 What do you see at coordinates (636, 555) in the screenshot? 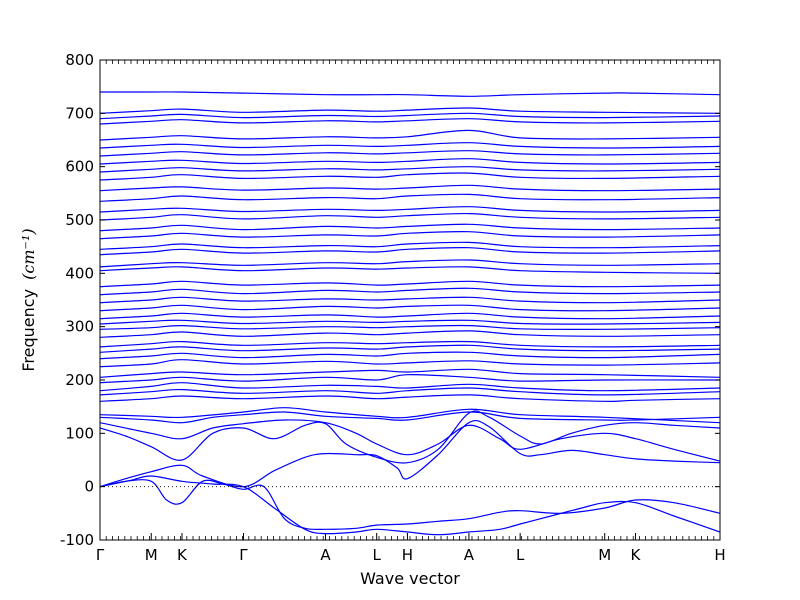
I see `x-tick-label-11: K` at bounding box center [636, 555].